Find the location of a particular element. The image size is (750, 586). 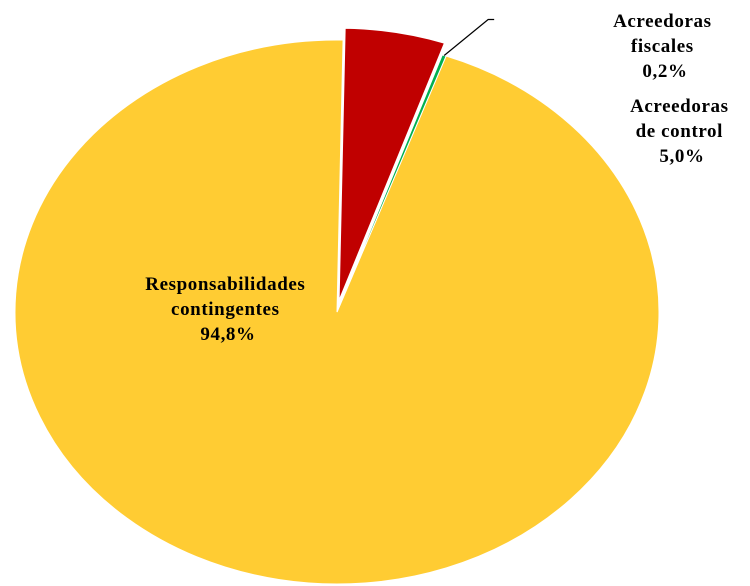

label-acreedoras-control-line2: de control is located at coordinates (679, 131).